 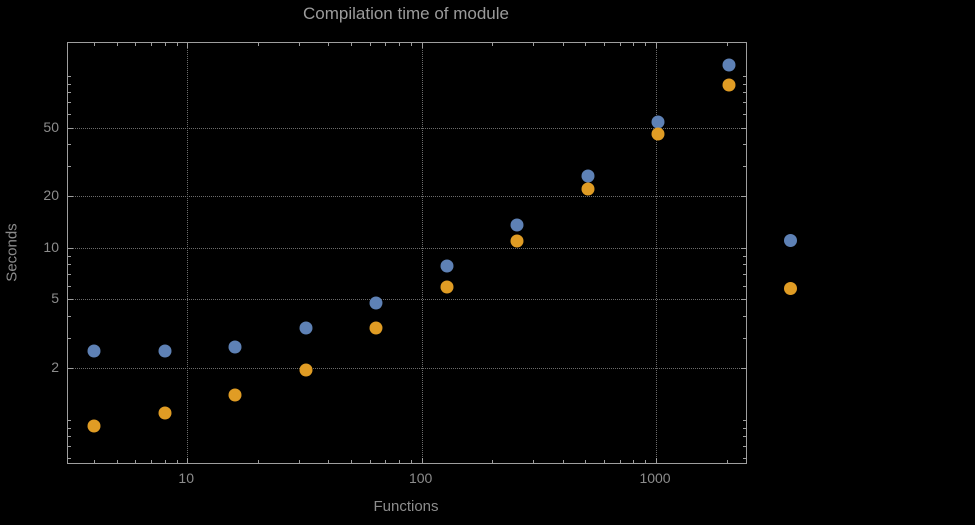 I want to click on legend-marker-blue-series, so click(x=790, y=240).